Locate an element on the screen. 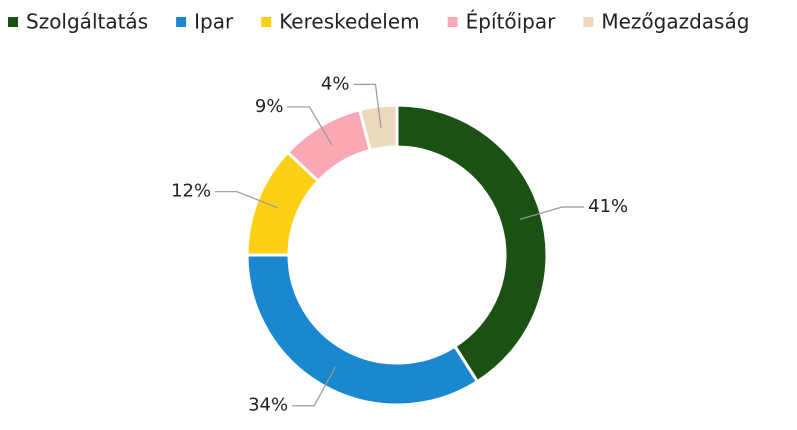 This screenshot has width=797, height=430. data-label: 4% is located at coordinates (335, 83).